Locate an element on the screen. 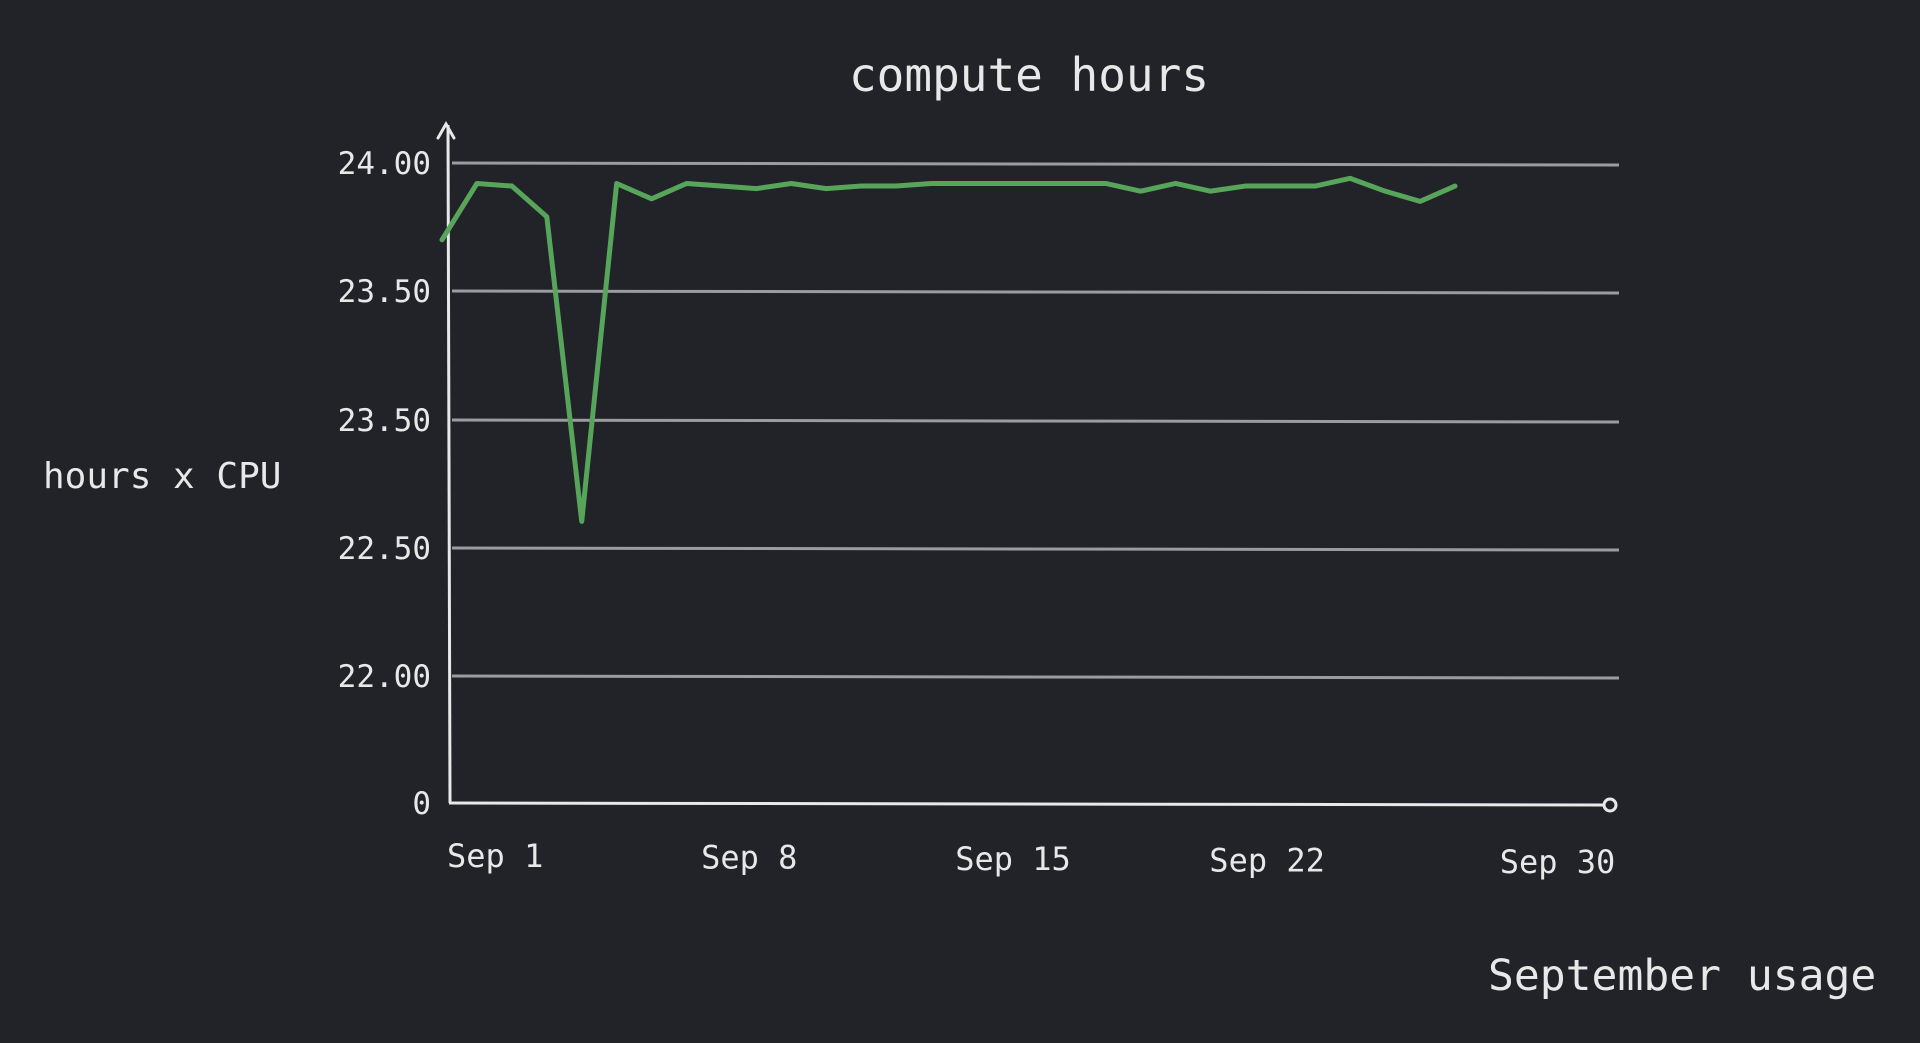 The image size is (1920, 1043). x-axis-label: September usage is located at coordinates (1682, 976).